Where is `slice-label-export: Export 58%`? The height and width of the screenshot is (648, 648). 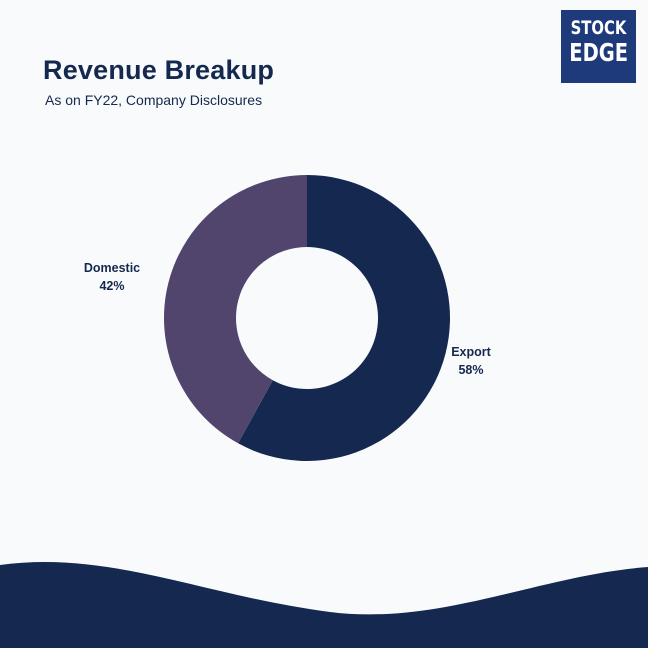
slice-label-export: Export 58% is located at coordinates (471, 361).